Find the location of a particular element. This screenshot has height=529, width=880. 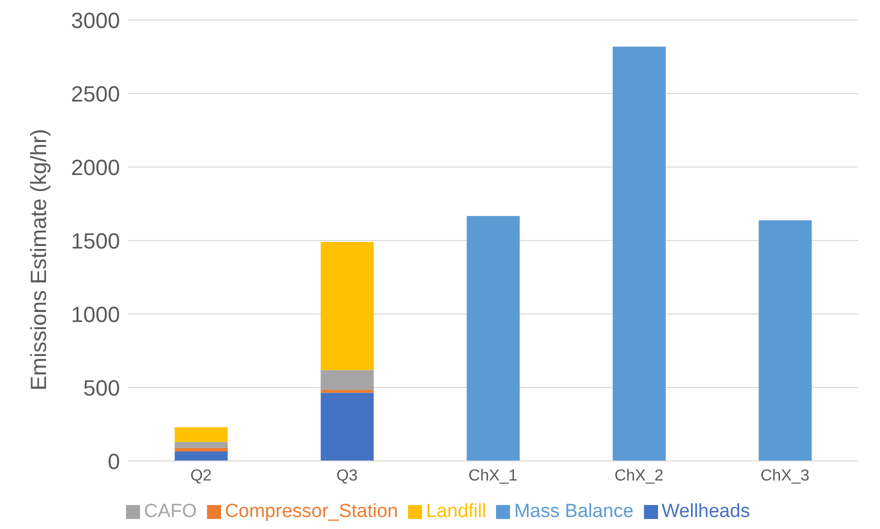

x-tick-label: ChX_1 is located at coordinates (493, 475).